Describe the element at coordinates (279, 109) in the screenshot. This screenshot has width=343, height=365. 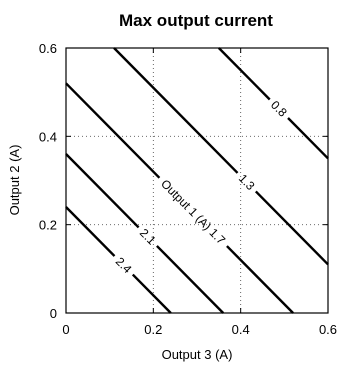
I see `contour-label: 0.8` at that location.